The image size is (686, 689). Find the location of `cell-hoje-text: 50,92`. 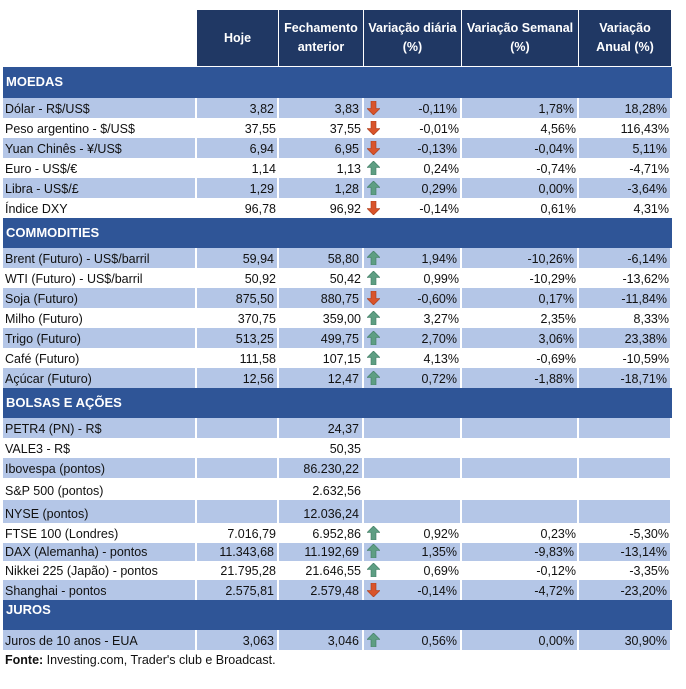

cell-hoje-text: 50,92 is located at coordinates (260, 279).